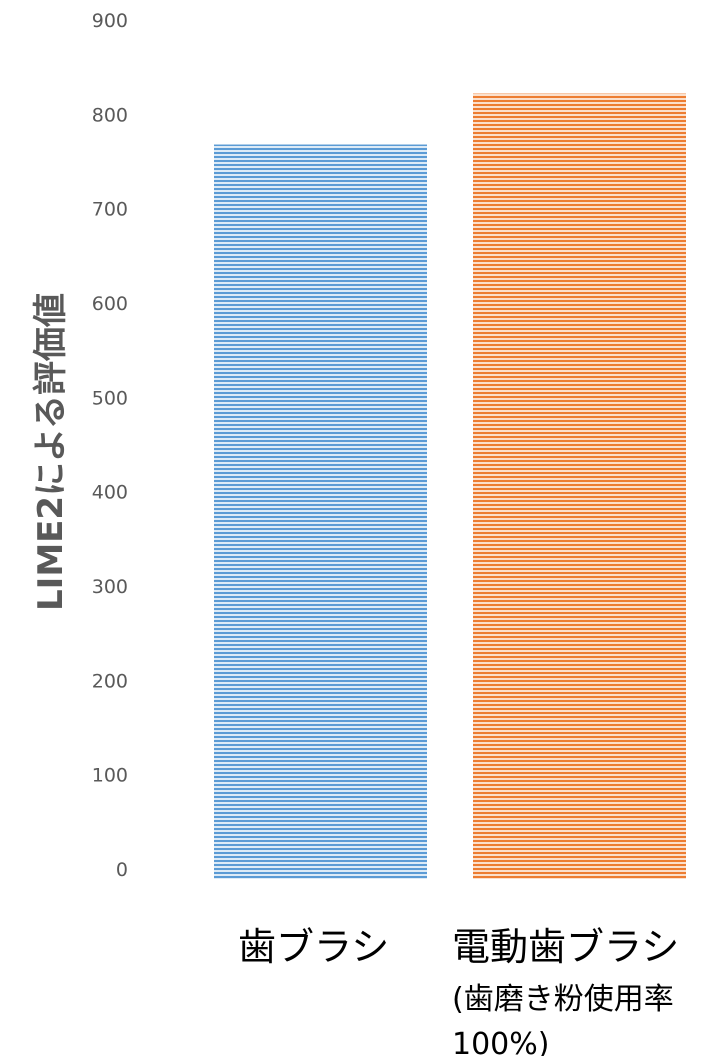 The height and width of the screenshot is (1056, 728). Describe the element at coordinates (110, 493) in the screenshot. I see `y-tick-label: 400` at that location.